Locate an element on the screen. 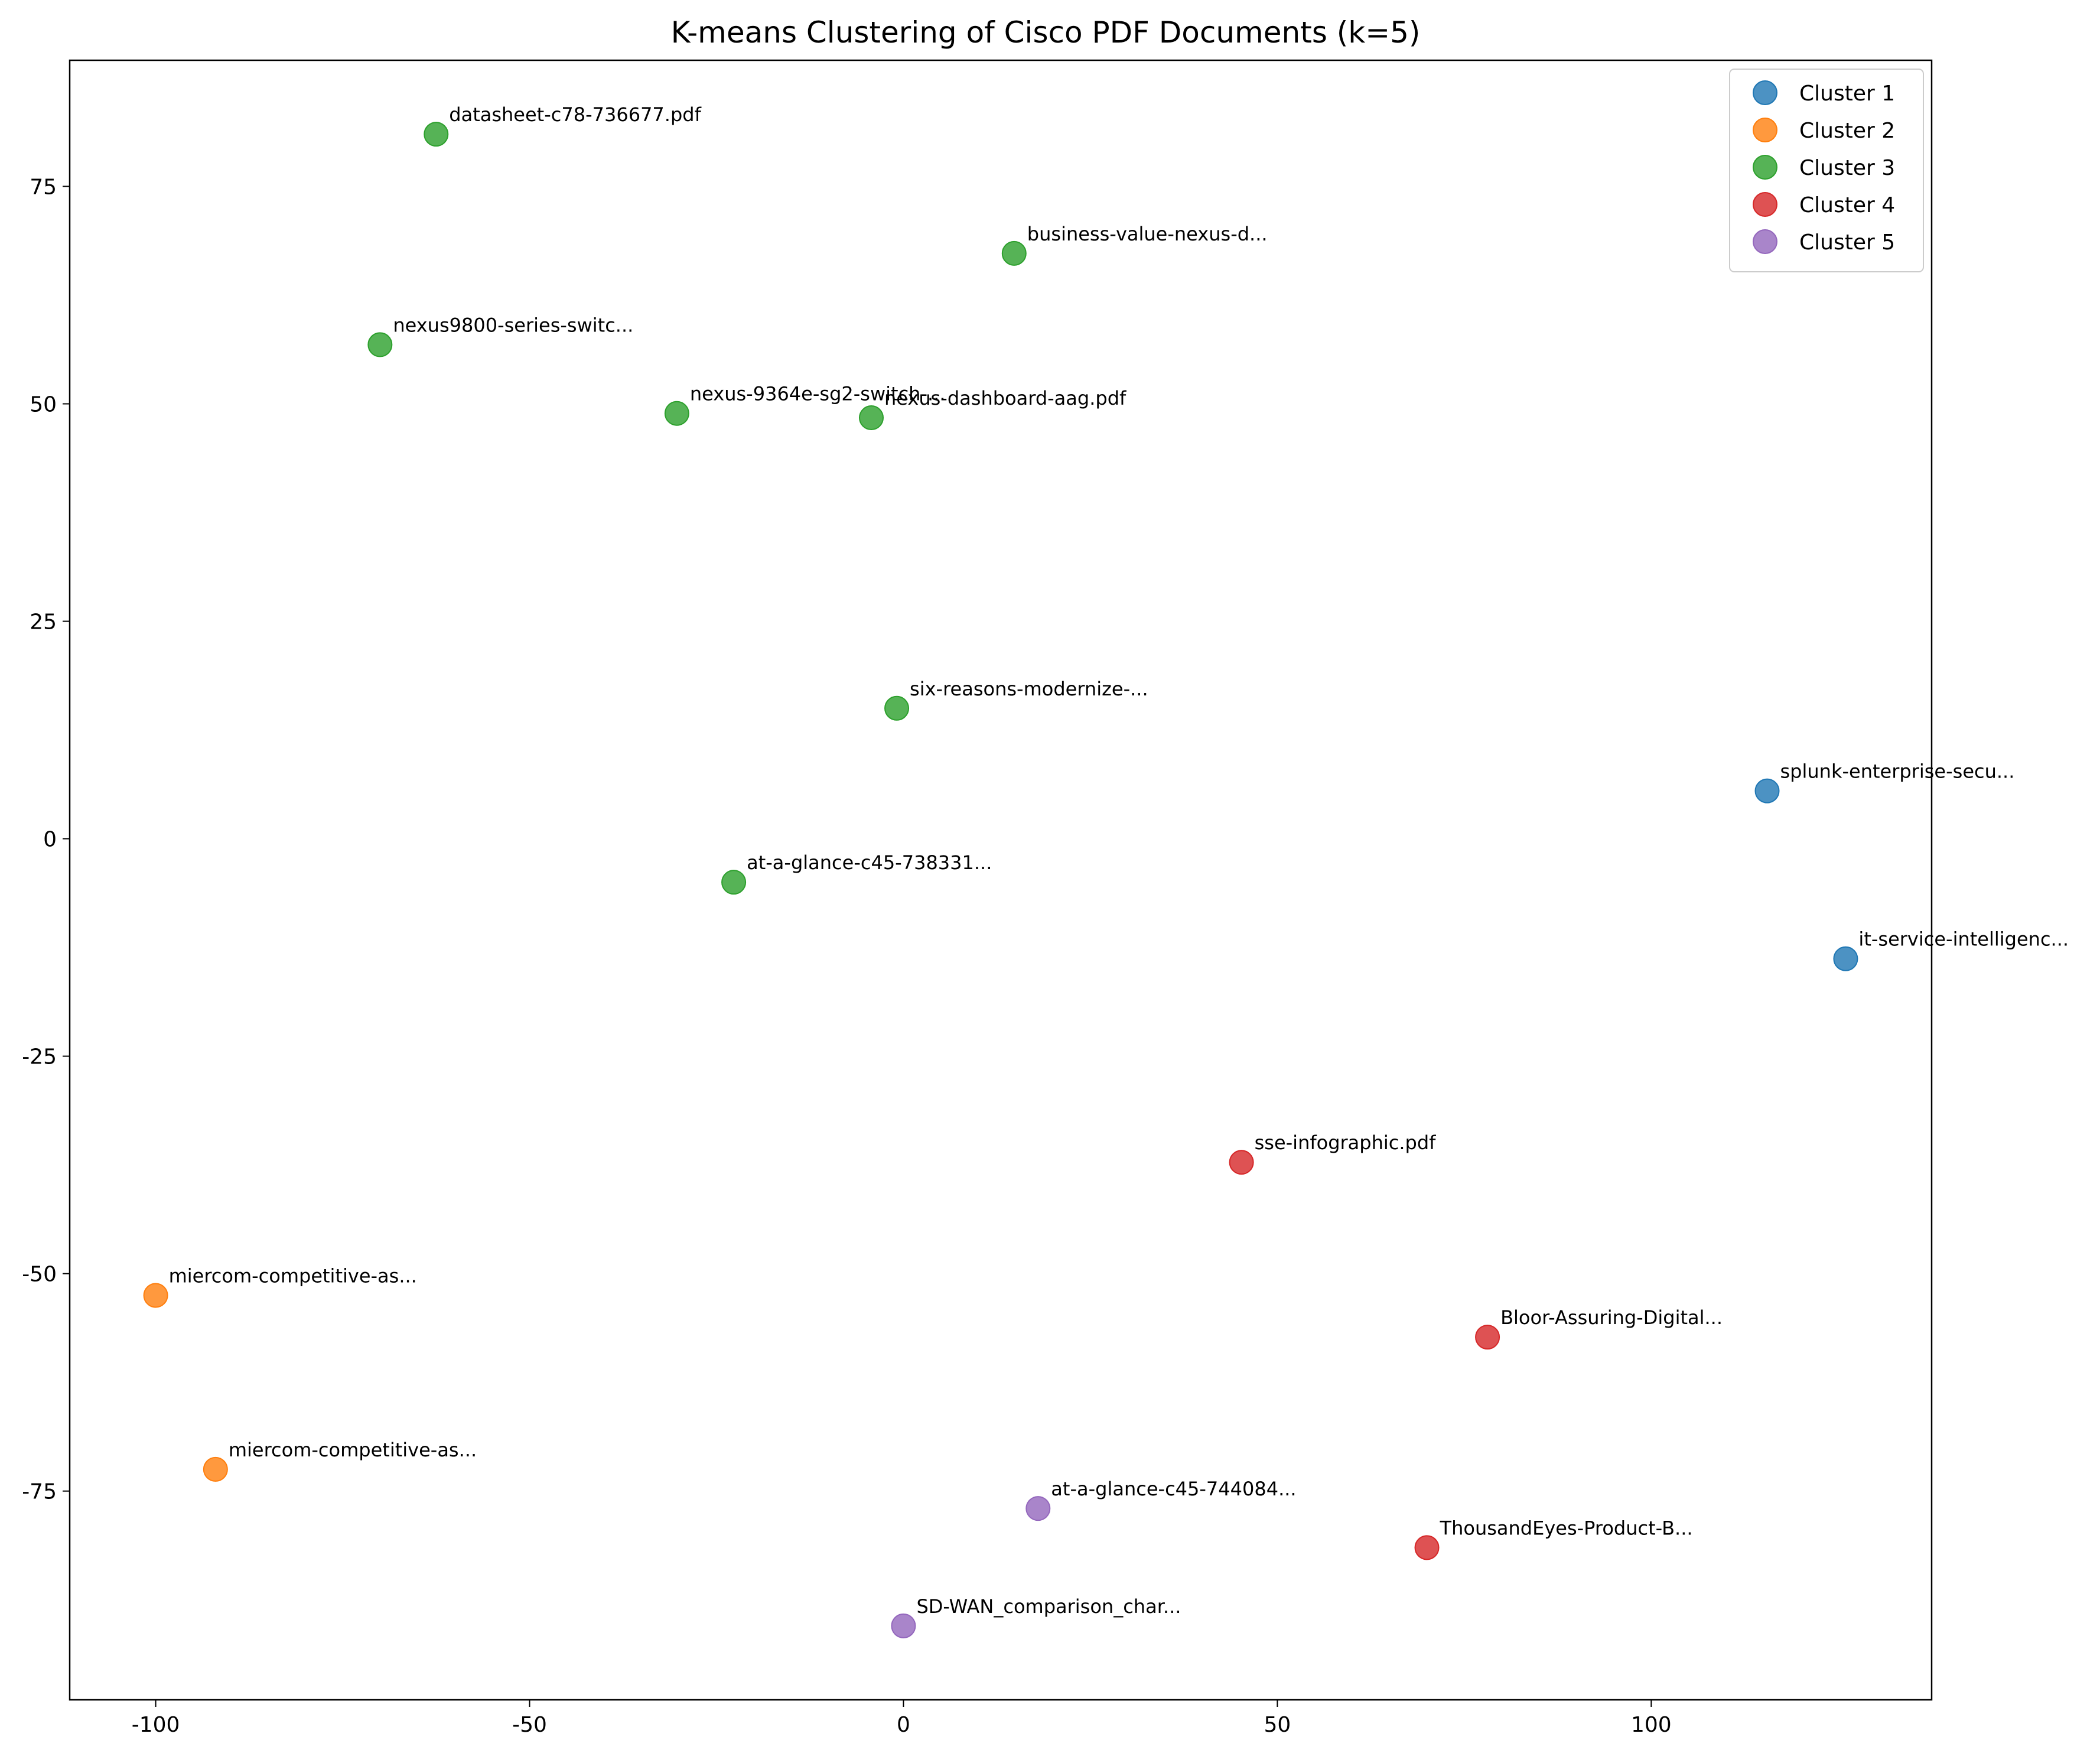 This screenshot has height=1753, width=2100. y-axis: 75 50 25 0 -25 -50 -75 is located at coordinates (46, 839).